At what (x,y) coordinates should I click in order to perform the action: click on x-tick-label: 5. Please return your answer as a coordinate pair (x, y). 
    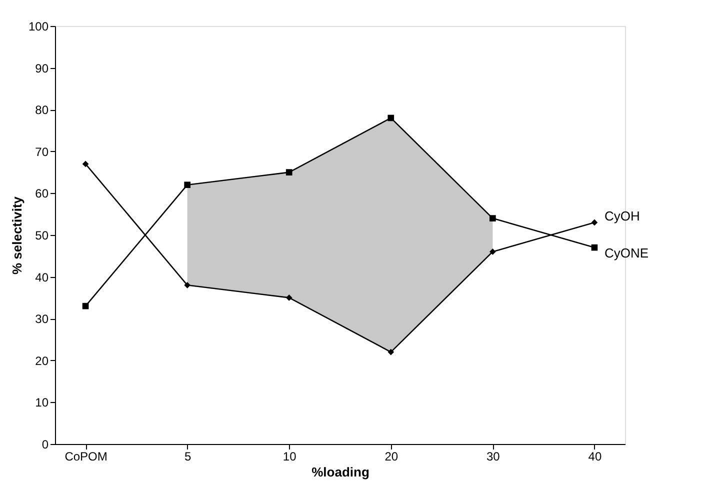
    Looking at the image, I should click on (188, 457).